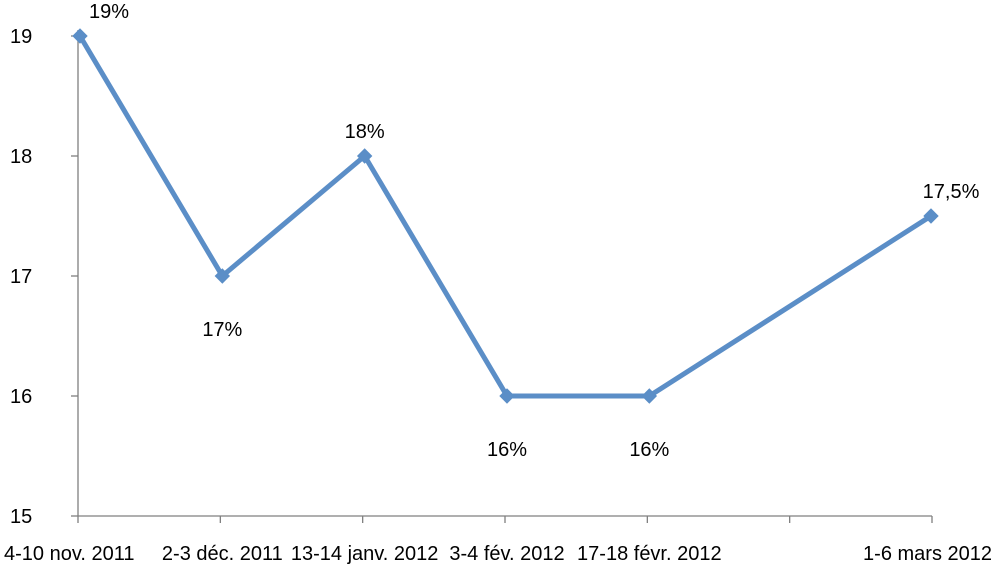 This screenshot has height=569, width=997. Describe the element at coordinates (21, 517) in the screenshot. I see `y-tick-label: 15` at that location.